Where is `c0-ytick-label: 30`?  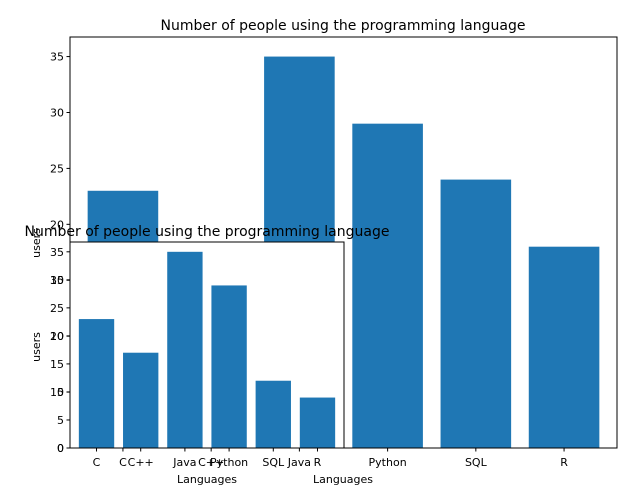
c0-ytick-label: 30 is located at coordinates (57, 280).